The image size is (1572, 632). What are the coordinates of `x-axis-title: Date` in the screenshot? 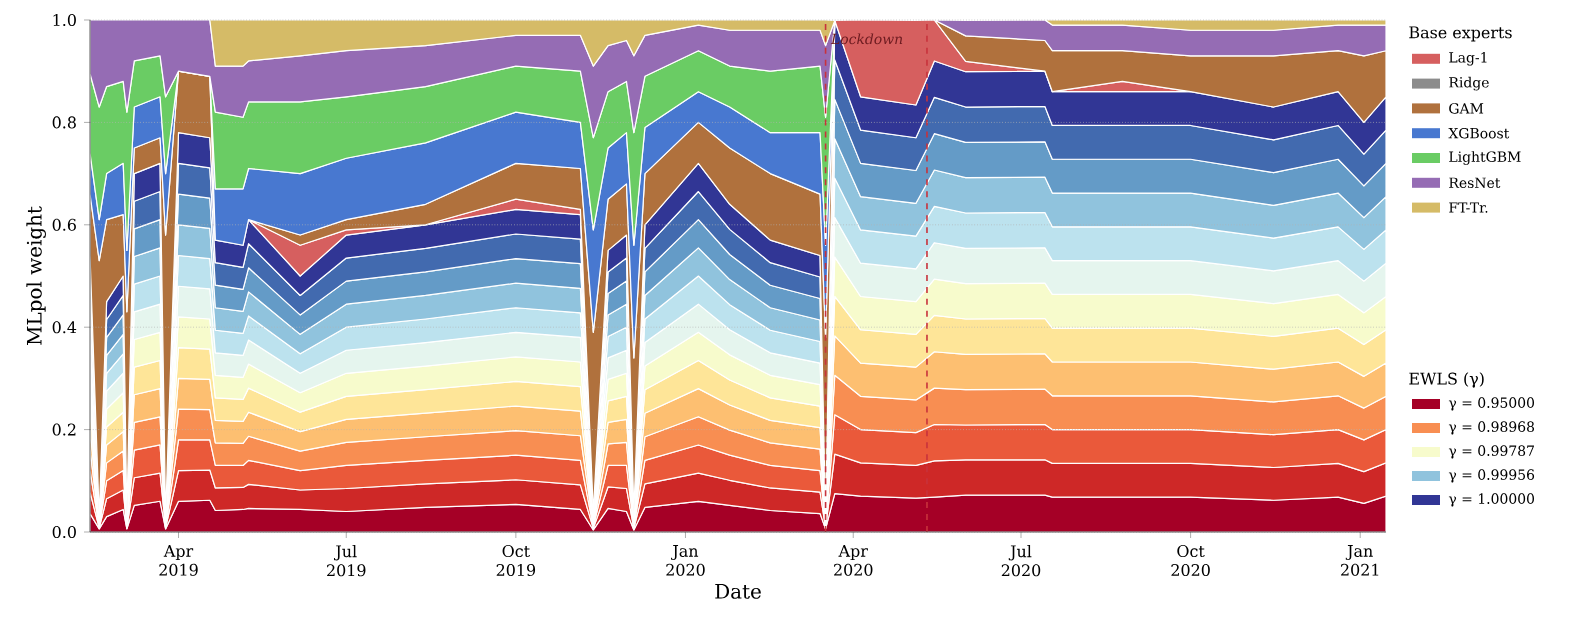 It's located at (738, 591).